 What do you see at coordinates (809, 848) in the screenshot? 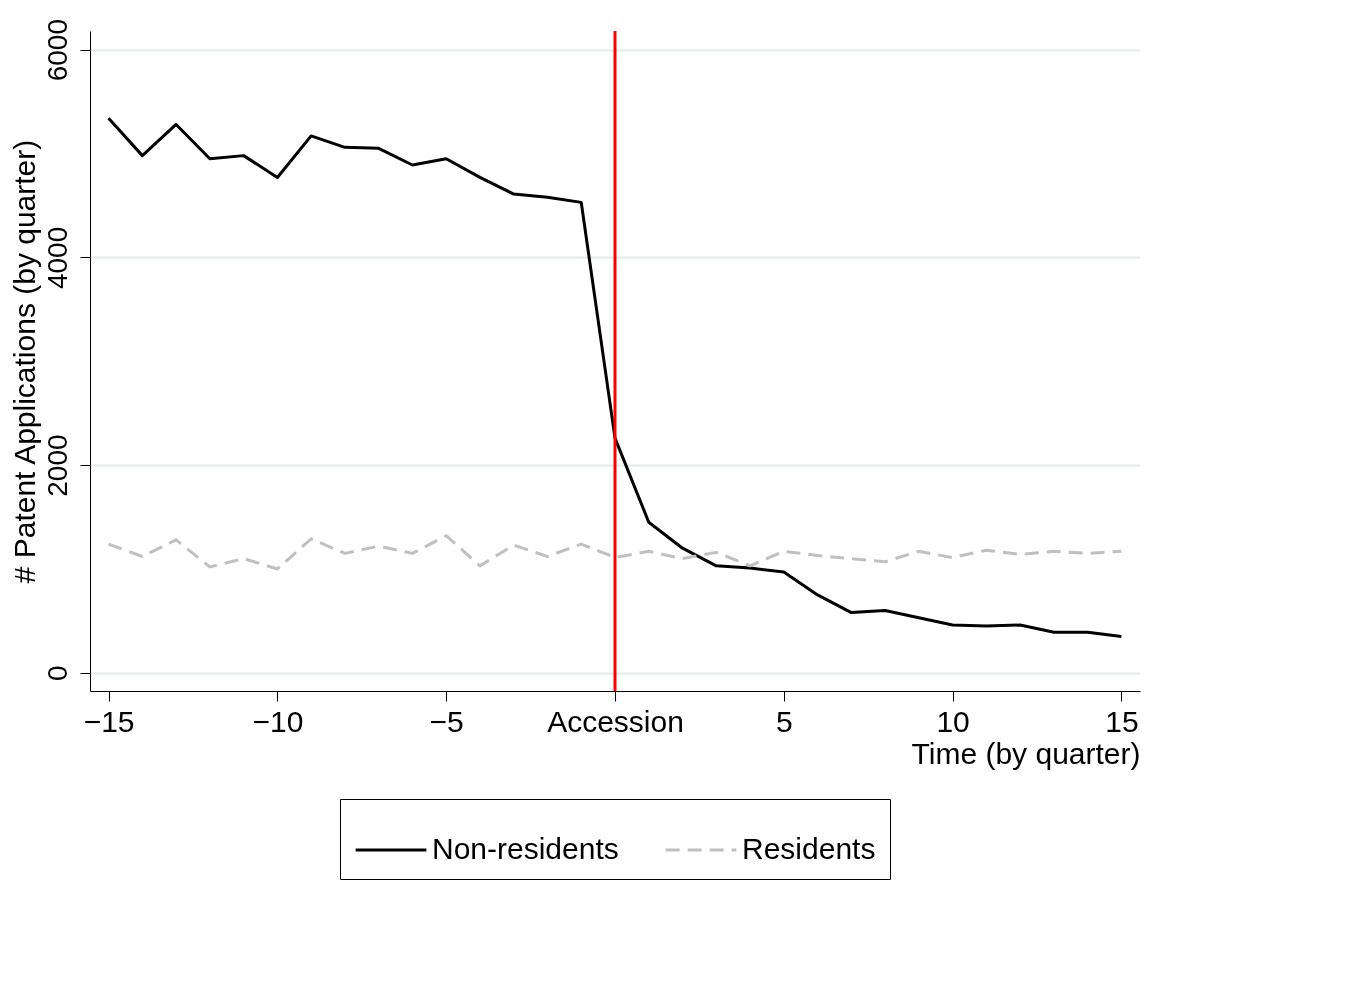
I see `legend-label: Residents` at bounding box center [809, 848].